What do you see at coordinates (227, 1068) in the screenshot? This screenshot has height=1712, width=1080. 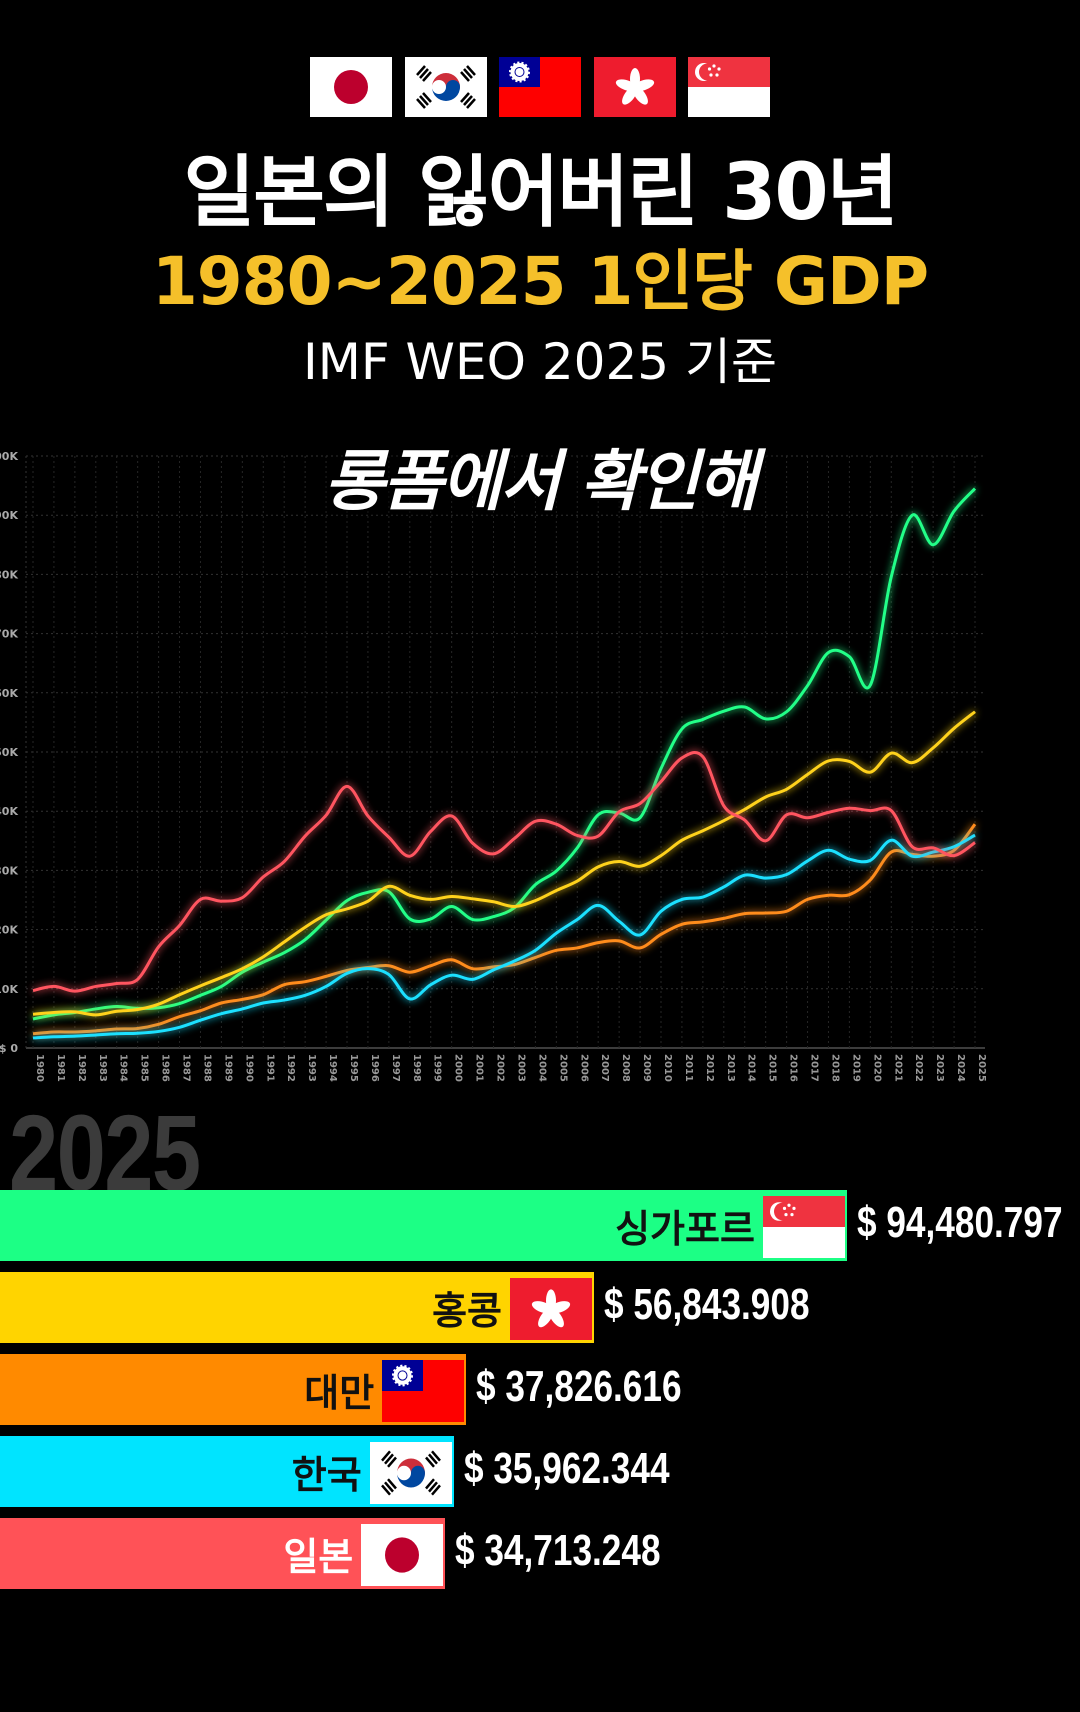 I see `x-tick-label: 1989` at bounding box center [227, 1068].